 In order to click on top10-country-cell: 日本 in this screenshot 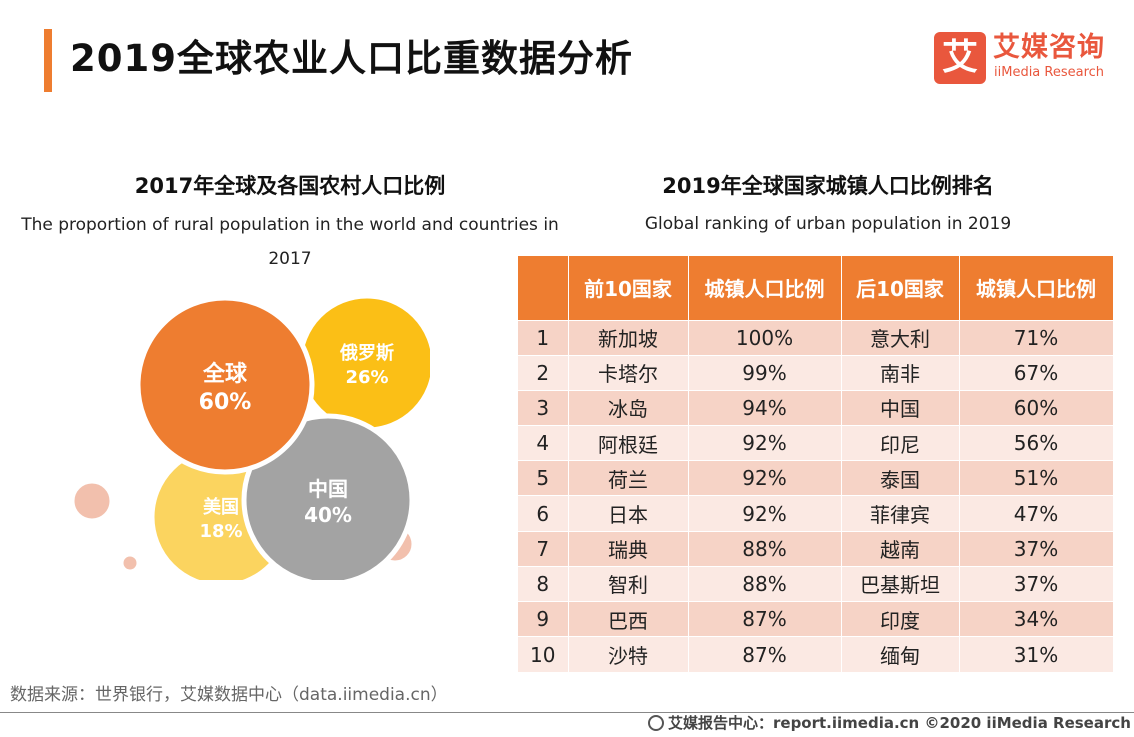, I will do `click(628, 513)`.